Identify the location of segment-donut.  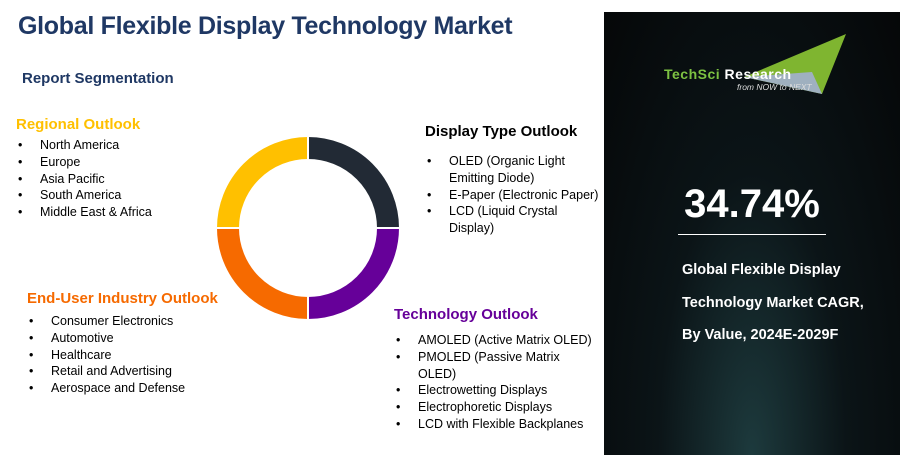
(308, 228).